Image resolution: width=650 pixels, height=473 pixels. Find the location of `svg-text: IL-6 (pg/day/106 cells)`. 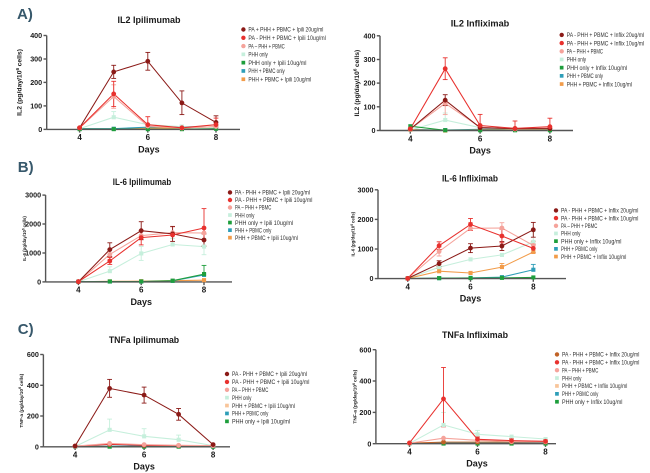

svg-text: IL-6 (pg/day/106 cells) is located at coordinates (25, 238).